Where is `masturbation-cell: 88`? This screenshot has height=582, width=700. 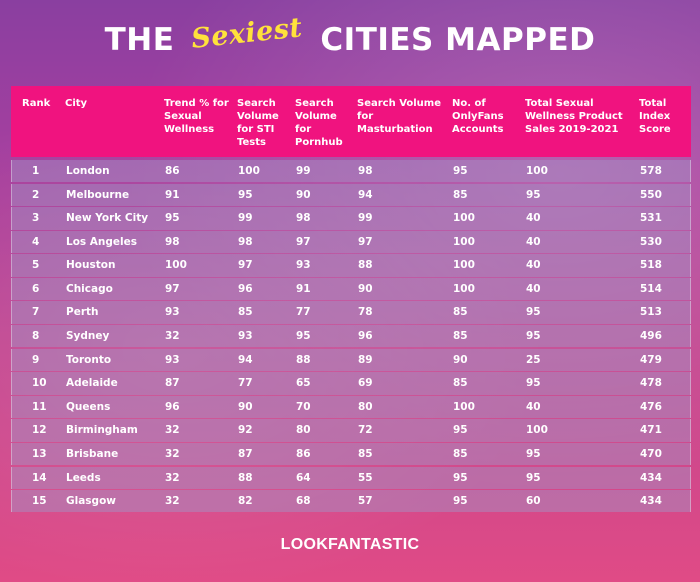
masturbation-cell: 88 is located at coordinates (365, 265).